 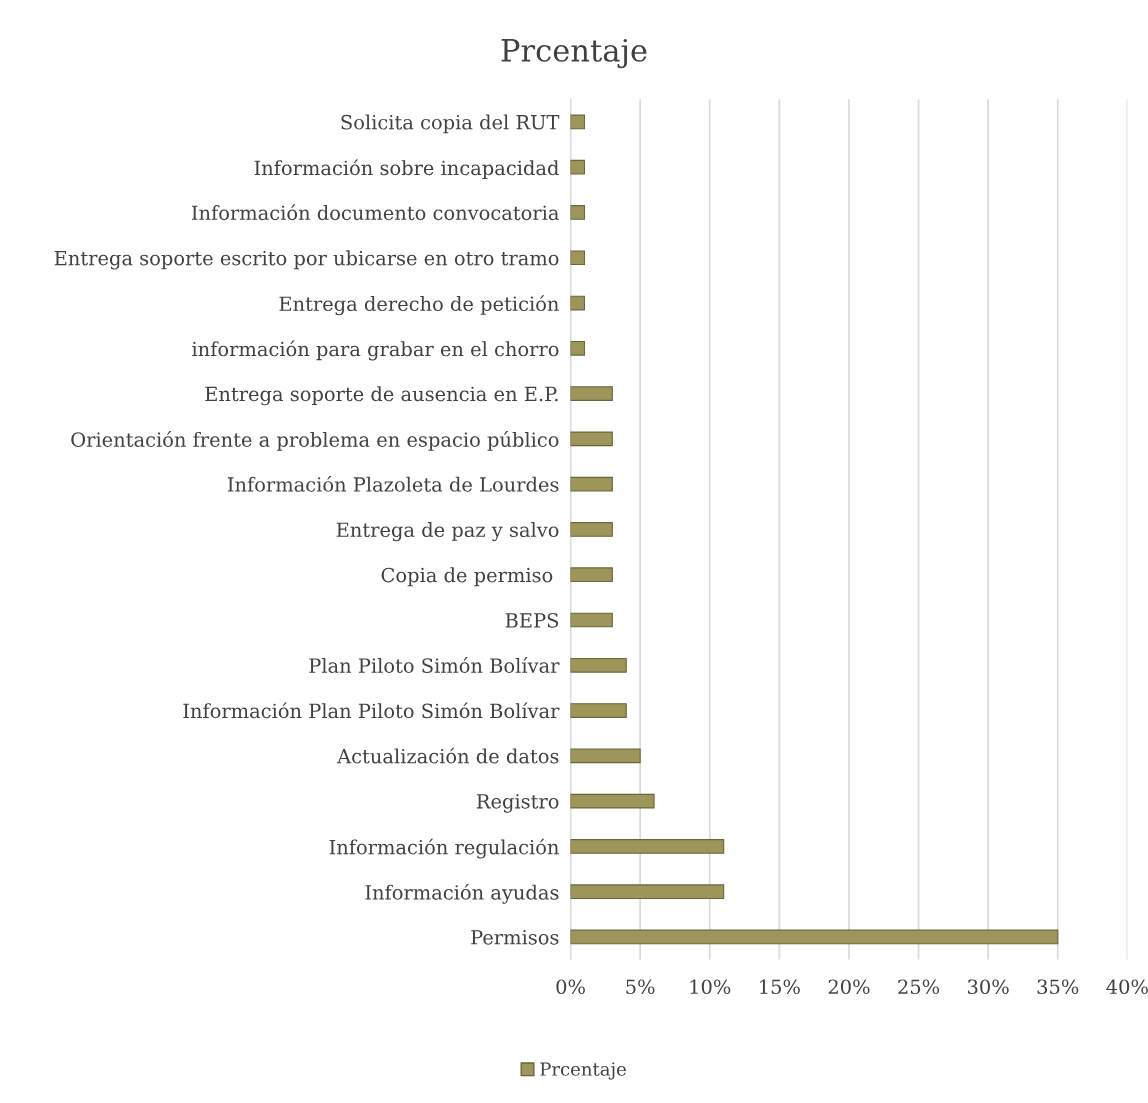 What do you see at coordinates (988, 987) in the screenshot?
I see `x-tick-label: 30%` at bounding box center [988, 987].